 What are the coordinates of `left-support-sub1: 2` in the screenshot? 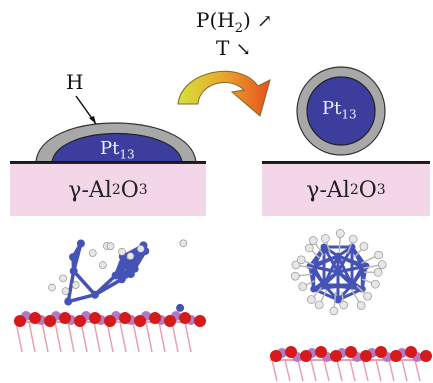 It's located at (116, 190).